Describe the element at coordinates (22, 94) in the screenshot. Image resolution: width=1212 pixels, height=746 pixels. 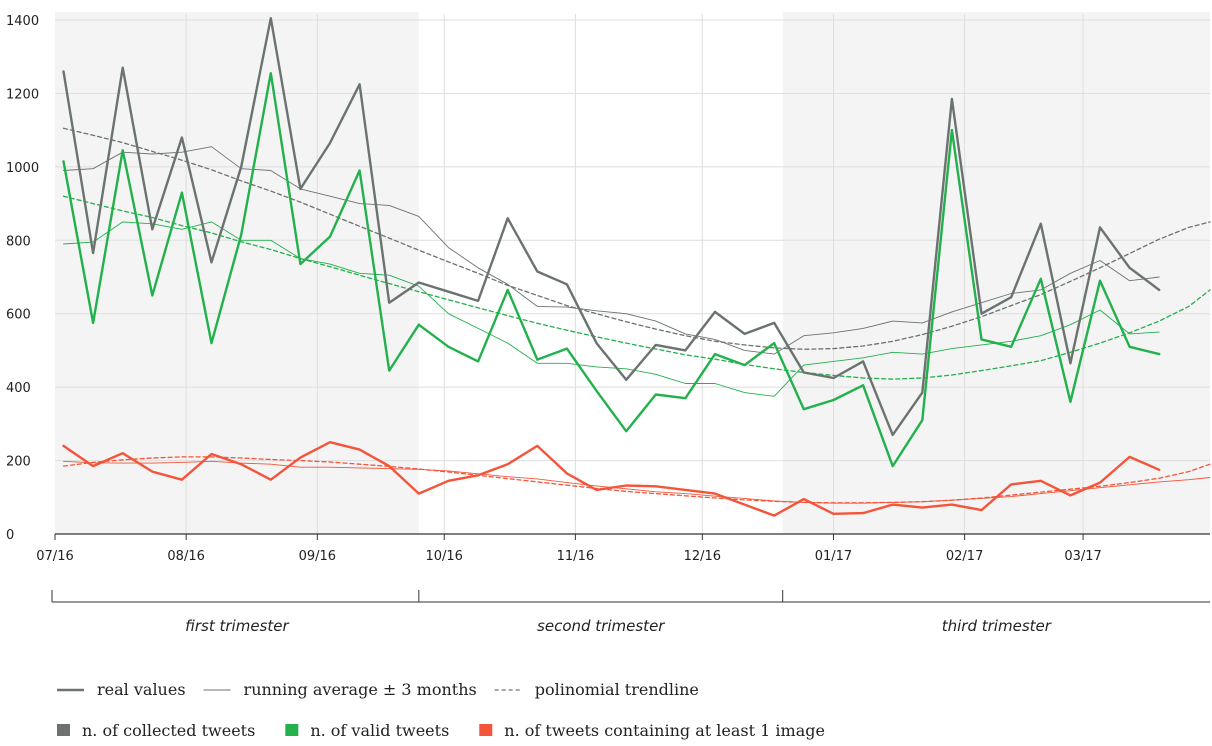
I see `y-tick-label: 1200` at that location.